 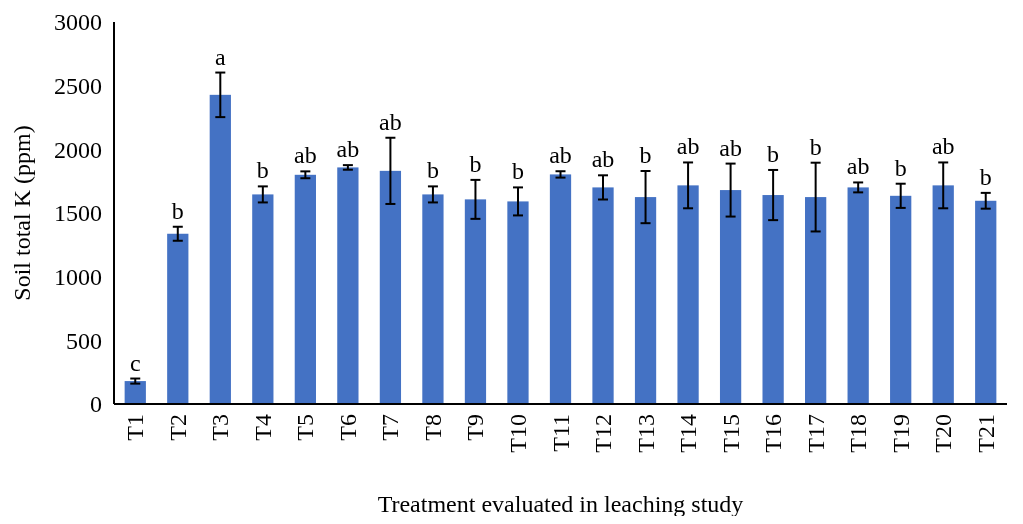 What do you see at coordinates (985, 433) in the screenshot?
I see `x-tick-label: T21` at bounding box center [985, 433].